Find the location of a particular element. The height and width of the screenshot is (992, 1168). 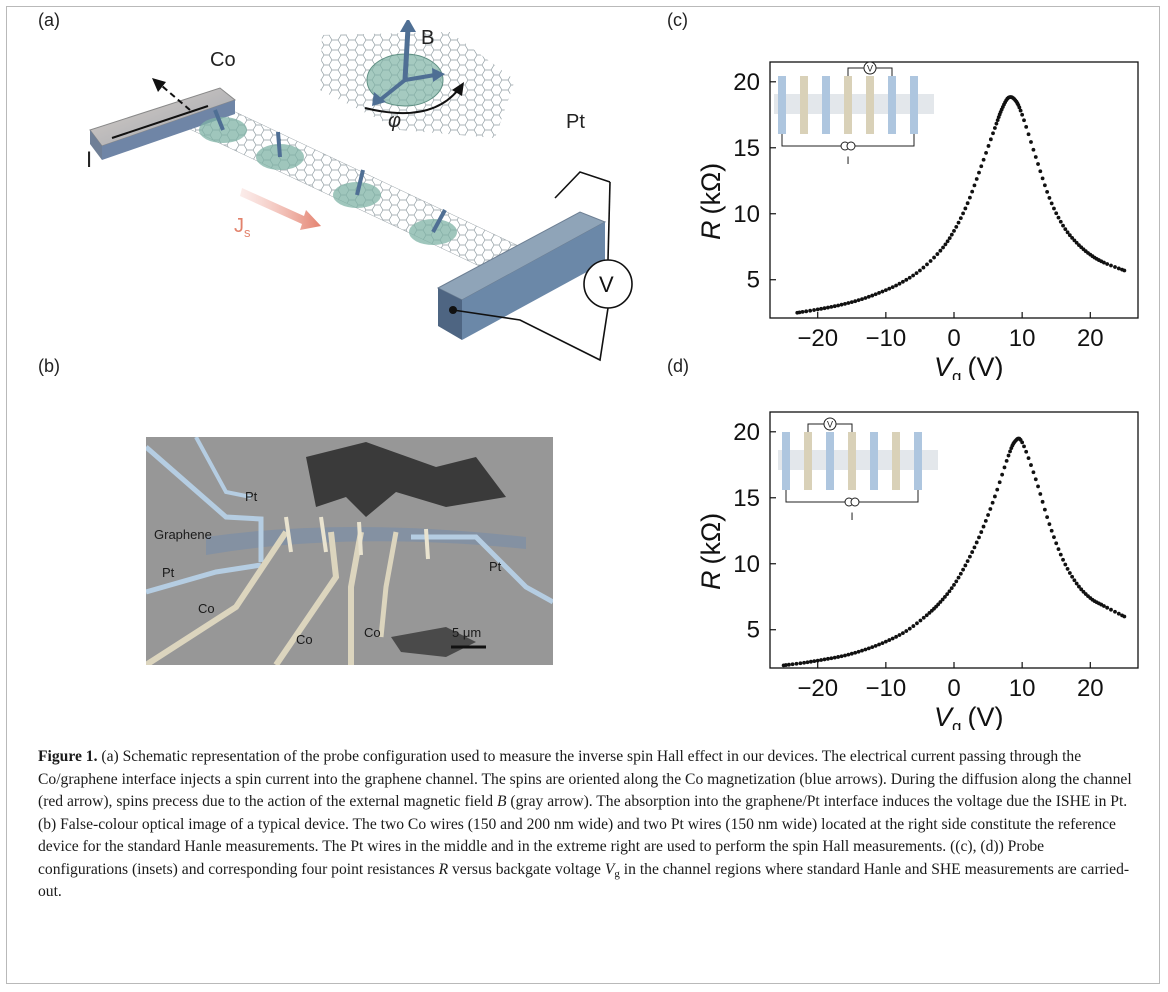

y-tick-label: 20 is located at coordinates (746, 82).